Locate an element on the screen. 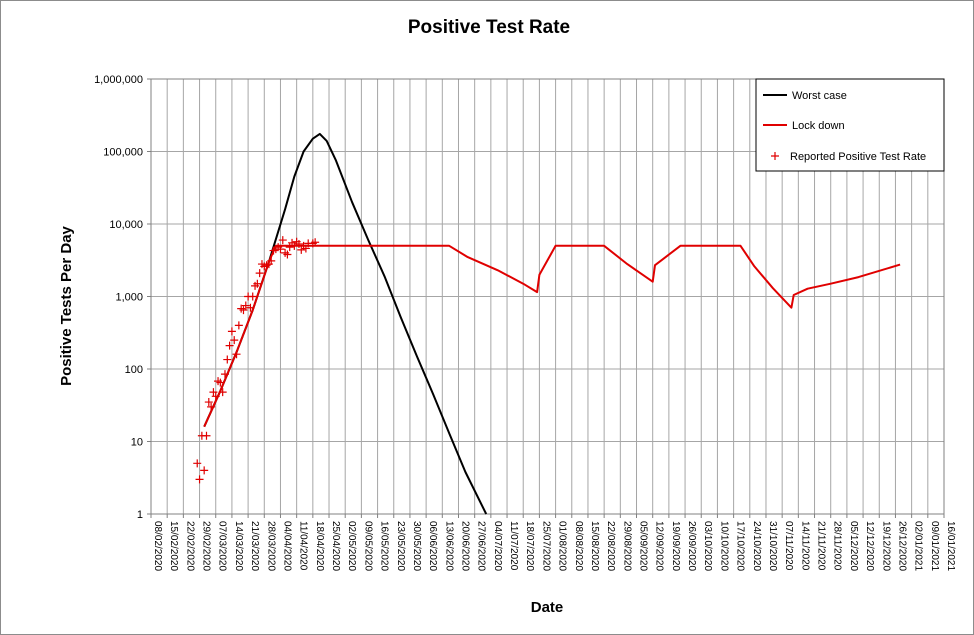 The width and height of the screenshot is (974, 635). x-tick-label: 15/08/2020 is located at coordinates (594, 546).